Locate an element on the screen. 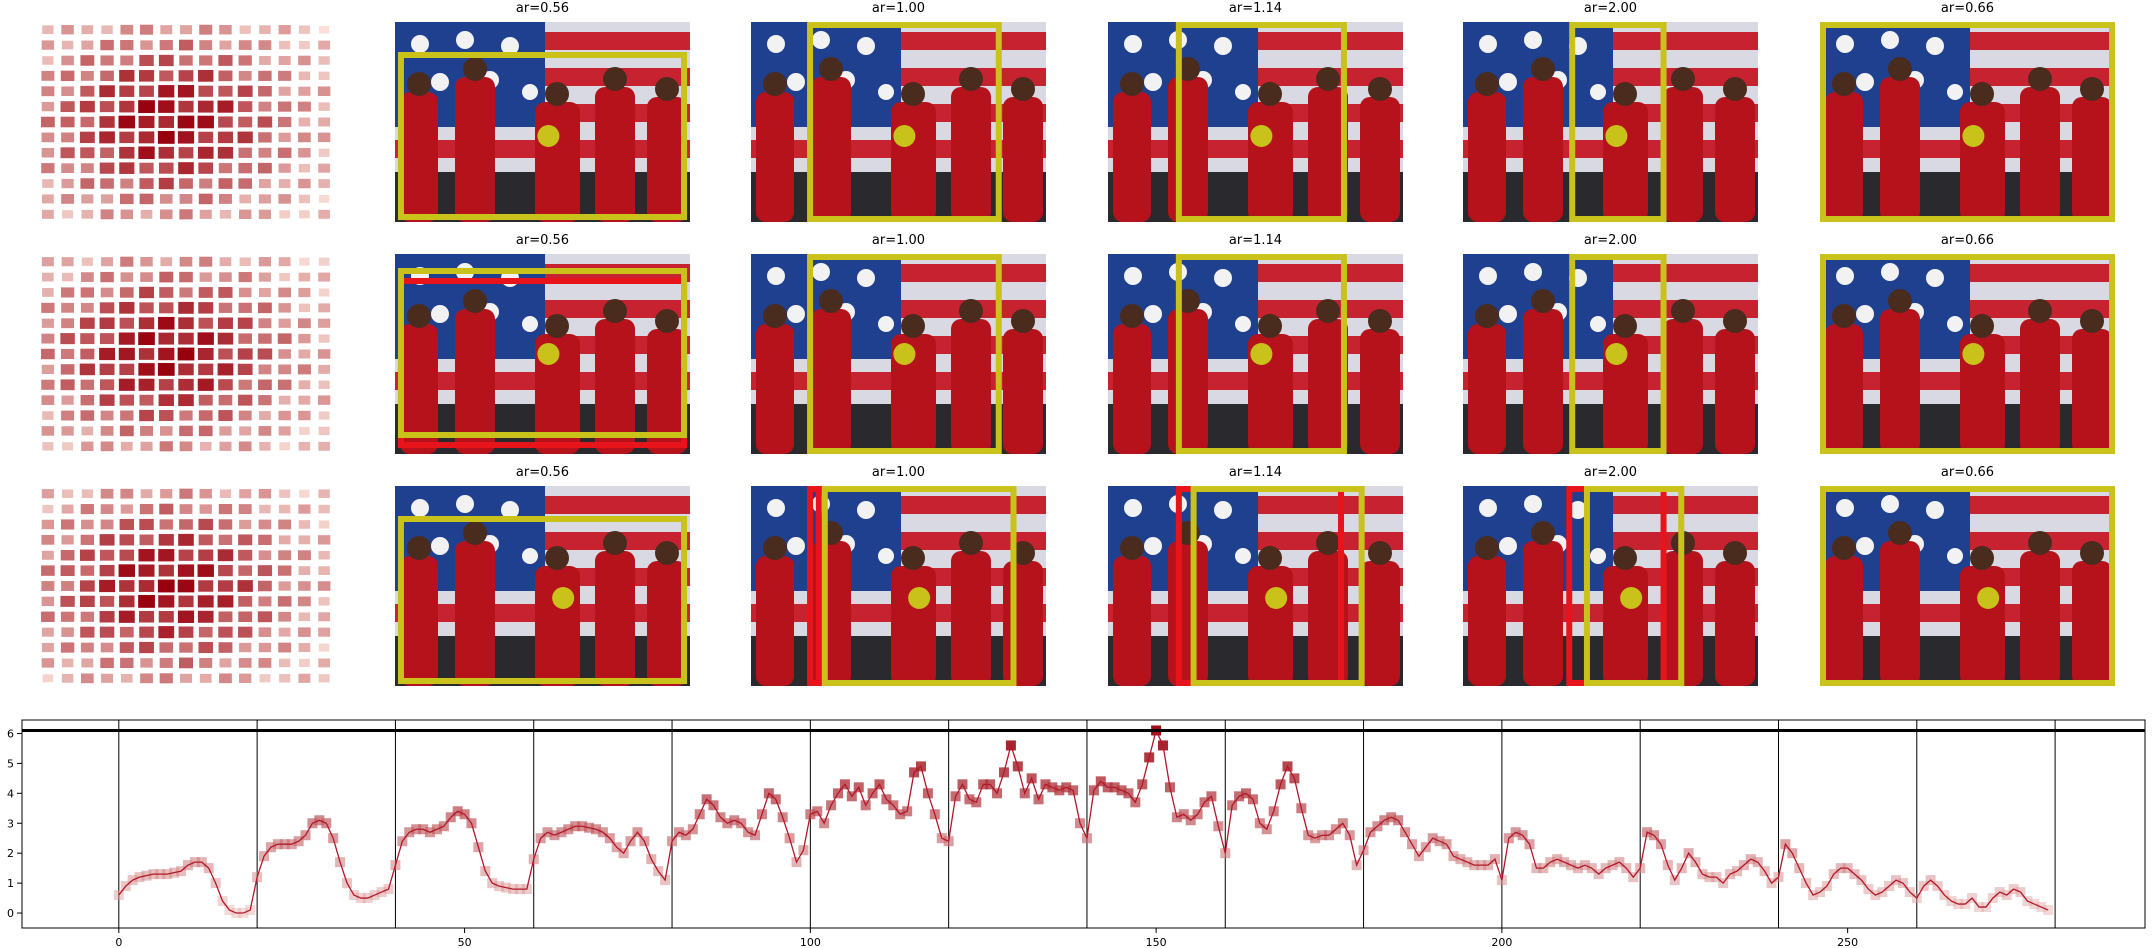 The height and width of the screenshot is (948, 2152). panel-title: ar=1.14 is located at coordinates (1255, 240).